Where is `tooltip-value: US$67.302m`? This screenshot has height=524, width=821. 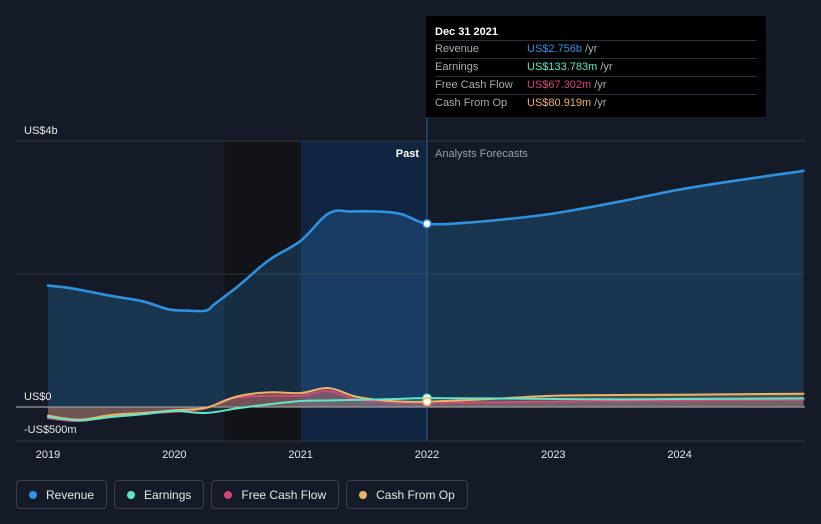 tooltip-value: US$67.302m is located at coordinates (559, 85).